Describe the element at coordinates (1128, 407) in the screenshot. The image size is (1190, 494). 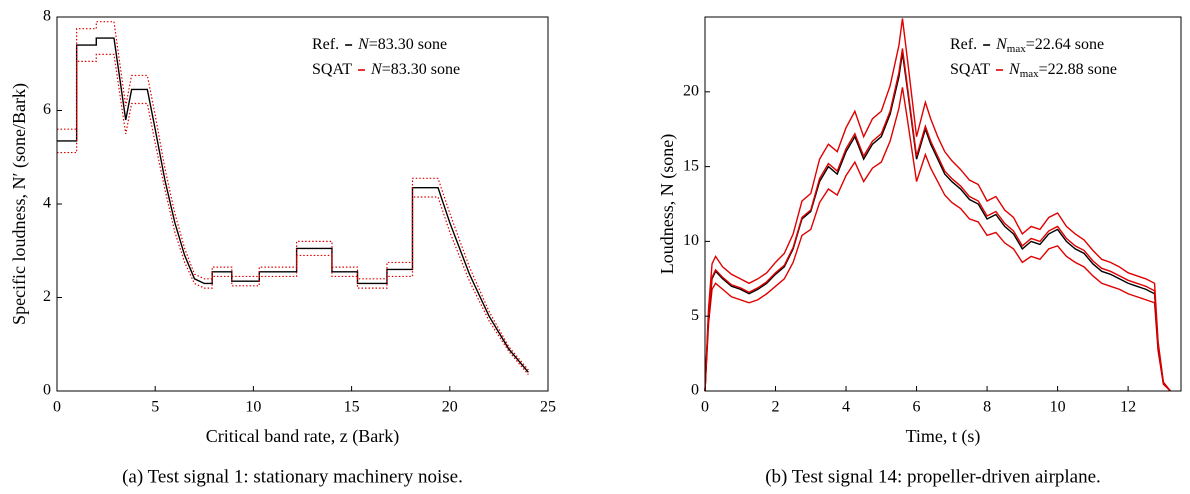
I see `x-tick-label: 12` at that location.